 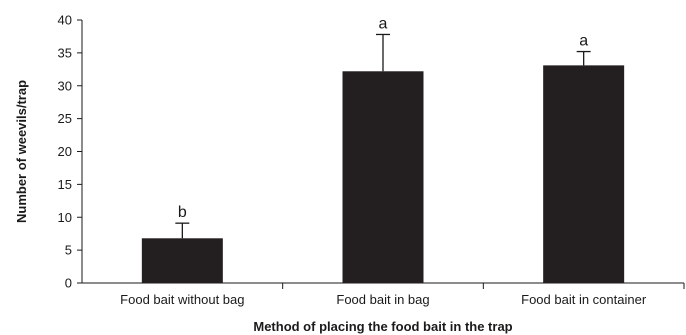 What do you see at coordinates (65, 217) in the screenshot?
I see `y-tick-label: 10` at bounding box center [65, 217].